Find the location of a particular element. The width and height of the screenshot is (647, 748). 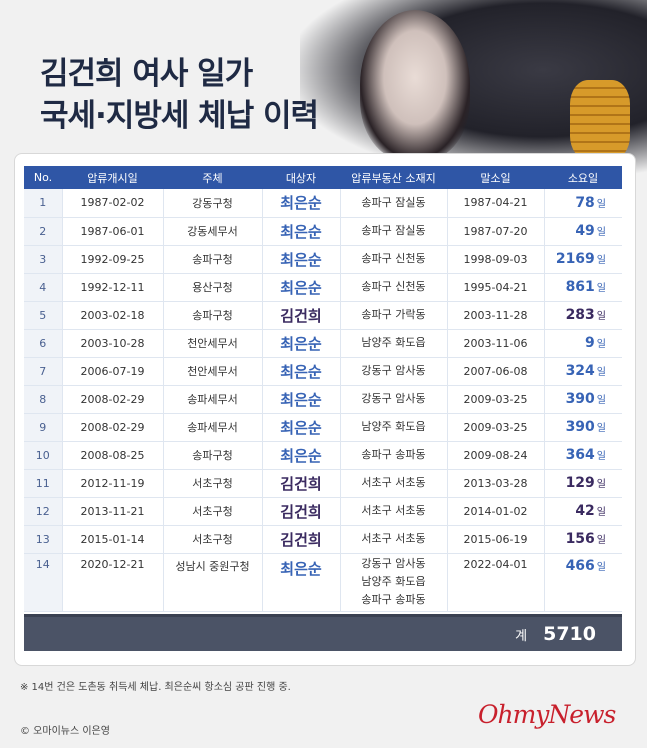

cell-end: 2014-01-02 is located at coordinates (495, 511).